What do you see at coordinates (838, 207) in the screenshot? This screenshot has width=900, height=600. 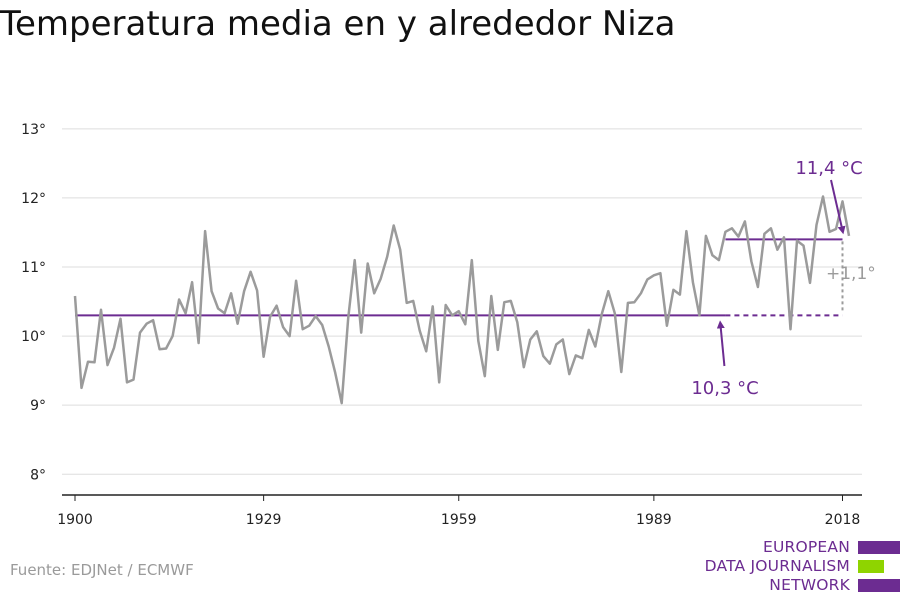 I see `recent-arrow` at bounding box center [838, 207].